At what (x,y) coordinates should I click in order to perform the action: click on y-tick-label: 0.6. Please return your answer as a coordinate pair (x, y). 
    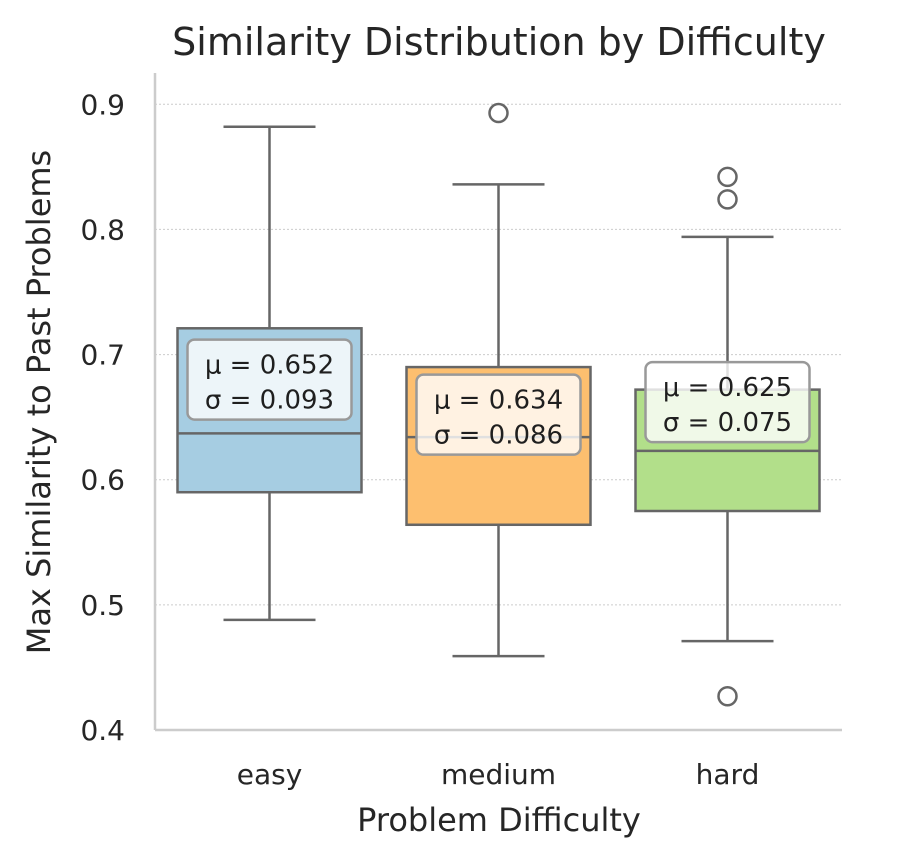
    Looking at the image, I should click on (102, 480).